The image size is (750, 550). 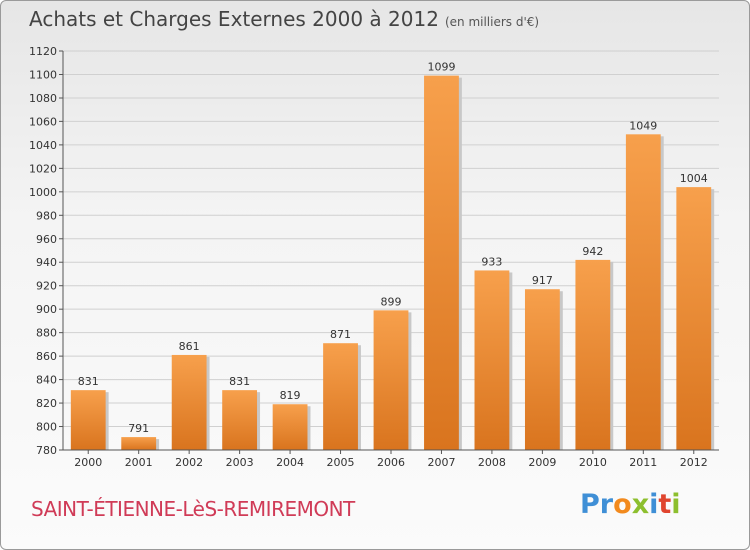 What do you see at coordinates (138, 428) in the screenshot?
I see `bar-value-label: 791` at bounding box center [138, 428].